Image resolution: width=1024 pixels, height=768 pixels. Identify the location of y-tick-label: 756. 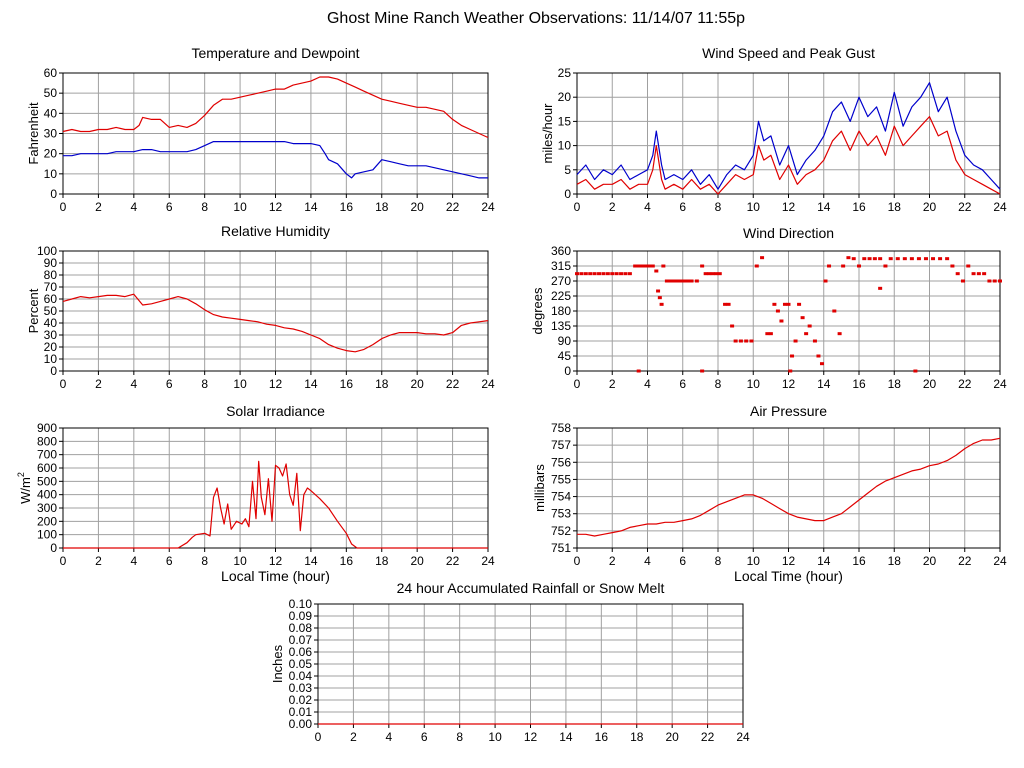
(561, 462).